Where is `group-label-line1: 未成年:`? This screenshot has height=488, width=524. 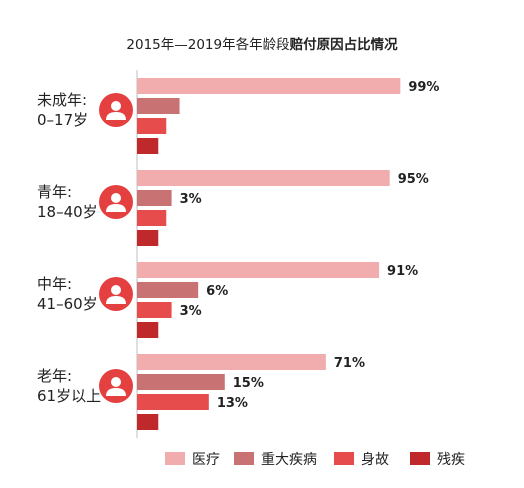
group-label-line1: 未成年: is located at coordinates (62, 100).